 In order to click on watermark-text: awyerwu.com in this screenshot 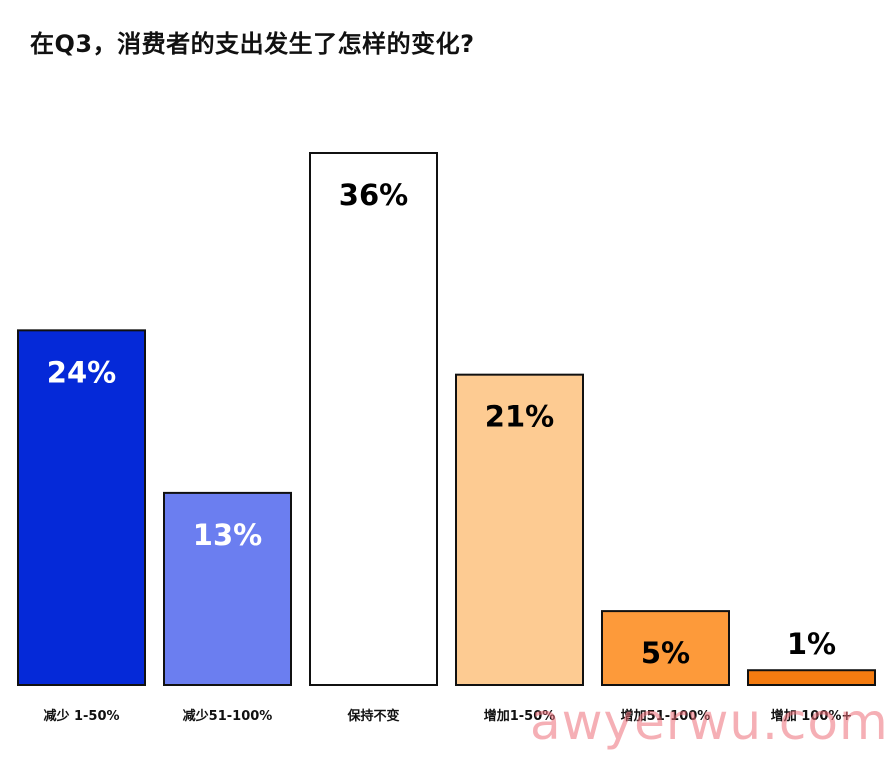, I will do `click(709, 722)`.